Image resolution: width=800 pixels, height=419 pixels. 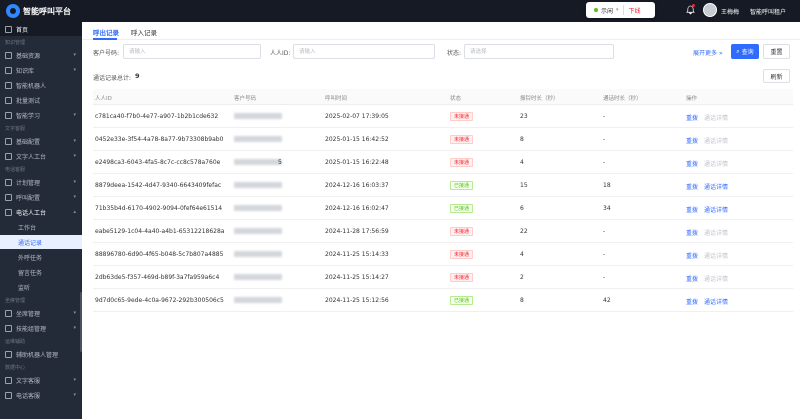 I want to click on cell-call-time: 2024-12-16 16:02:47, so click(x=357, y=208).